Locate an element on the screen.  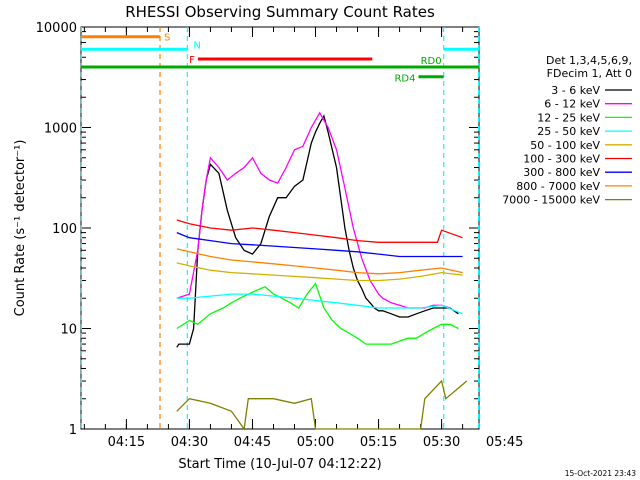
legend-entry-label: 25 - 50 keV is located at coordinates (568, 131).